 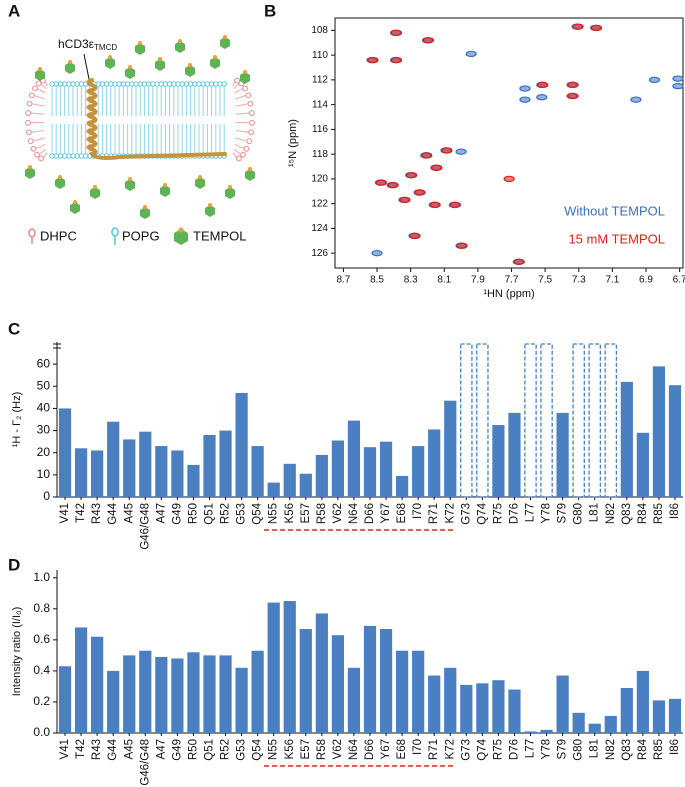 What do you see at coordinates (319, 30) in the screenshot?
I see `y-tick-label: 108` at bounding box center [319, 30].